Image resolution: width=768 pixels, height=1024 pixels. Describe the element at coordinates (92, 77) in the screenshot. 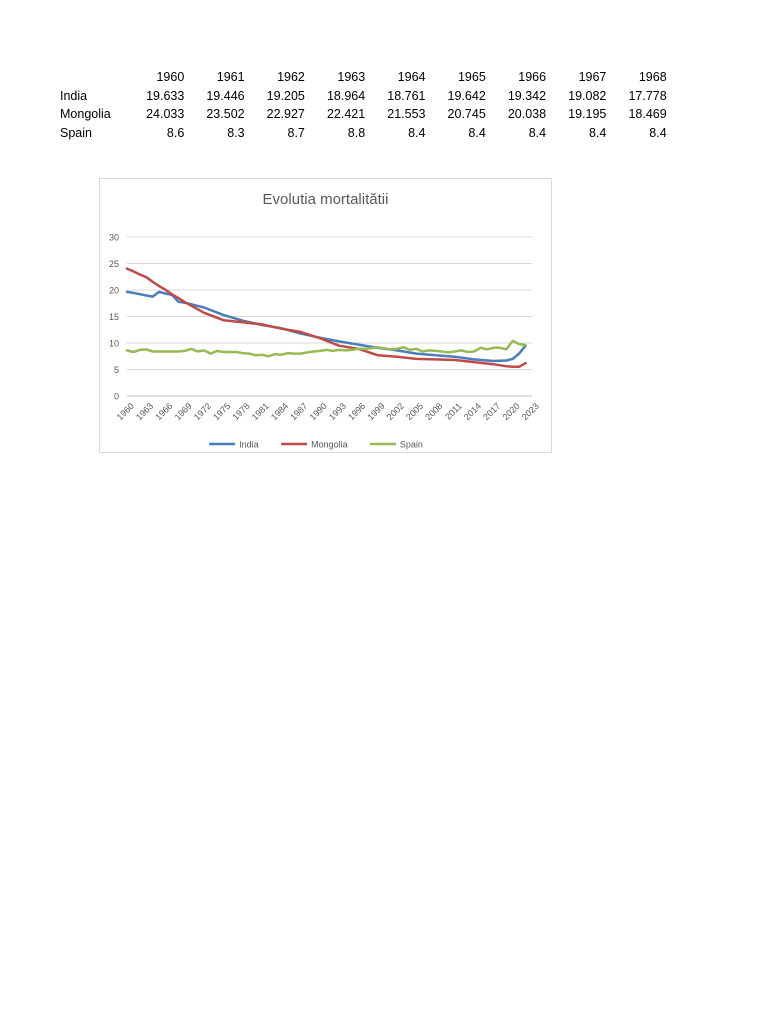

I see `header-corner-cell` at that location.